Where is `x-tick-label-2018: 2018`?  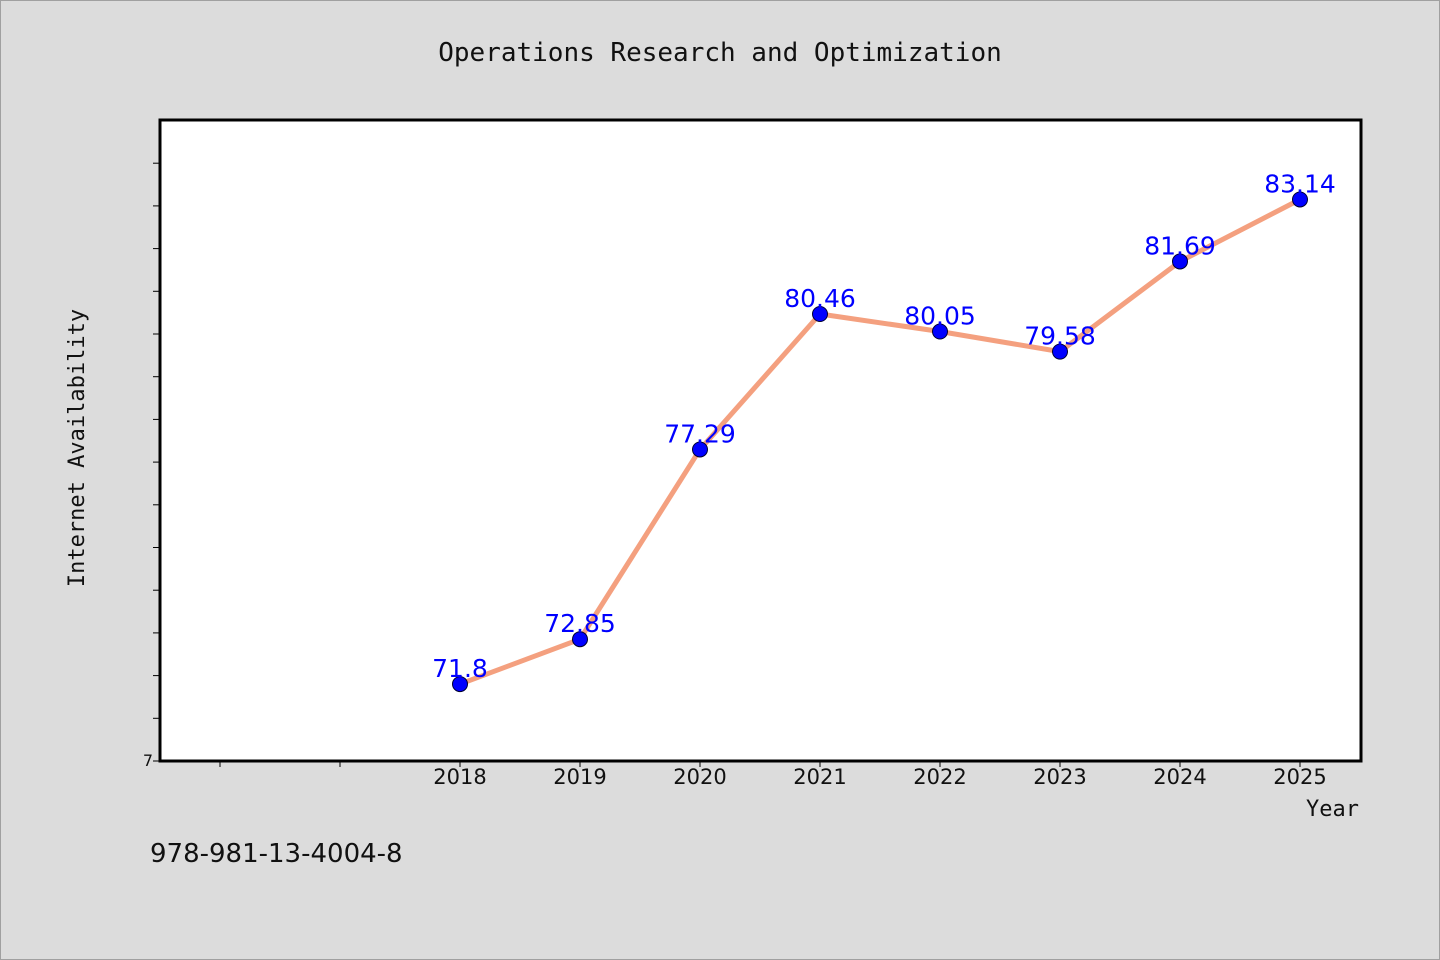 x-tick-label-2018: 2018 is located at coordinates (459, 777).